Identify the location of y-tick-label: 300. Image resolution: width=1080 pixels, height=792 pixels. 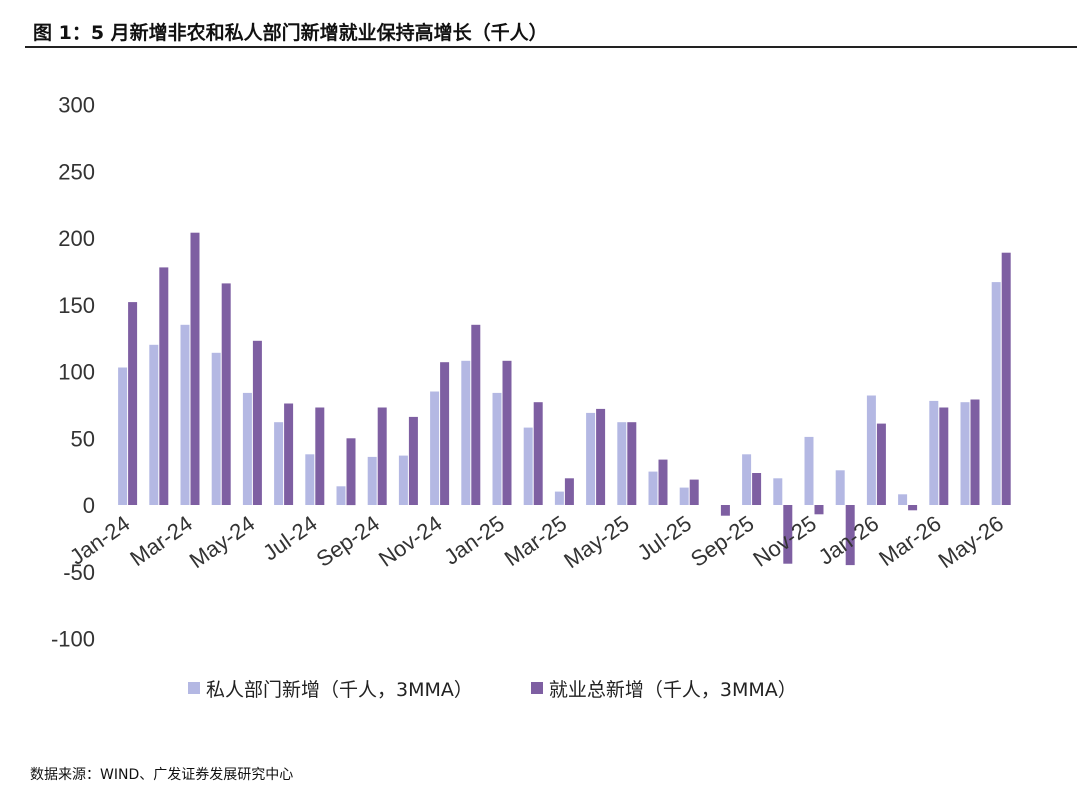
(76, 105).